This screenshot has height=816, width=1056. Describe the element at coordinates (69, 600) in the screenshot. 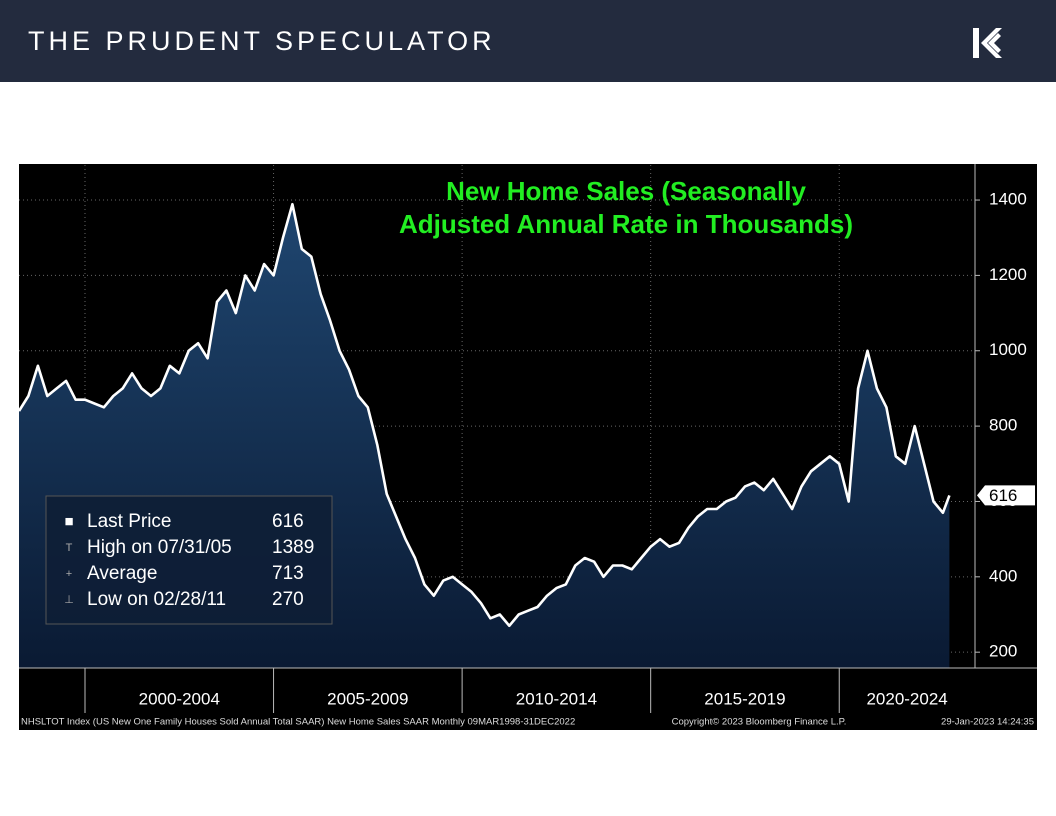

I see `legend-icon: ⊥` at that location.